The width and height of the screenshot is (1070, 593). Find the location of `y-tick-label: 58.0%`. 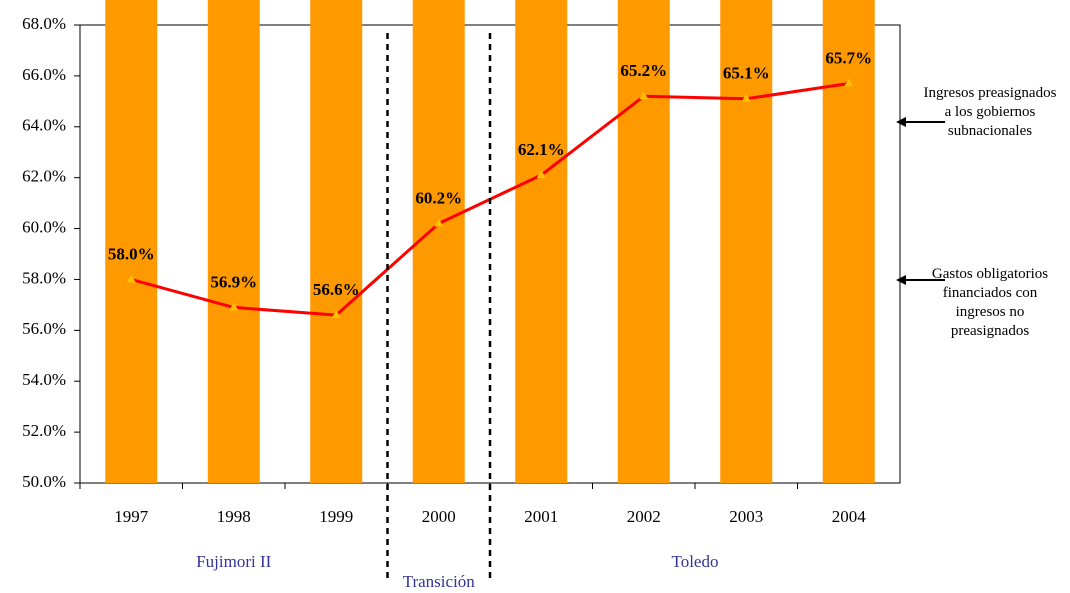

y-tick-label: 58.0% is located at coordinates (44, 277).